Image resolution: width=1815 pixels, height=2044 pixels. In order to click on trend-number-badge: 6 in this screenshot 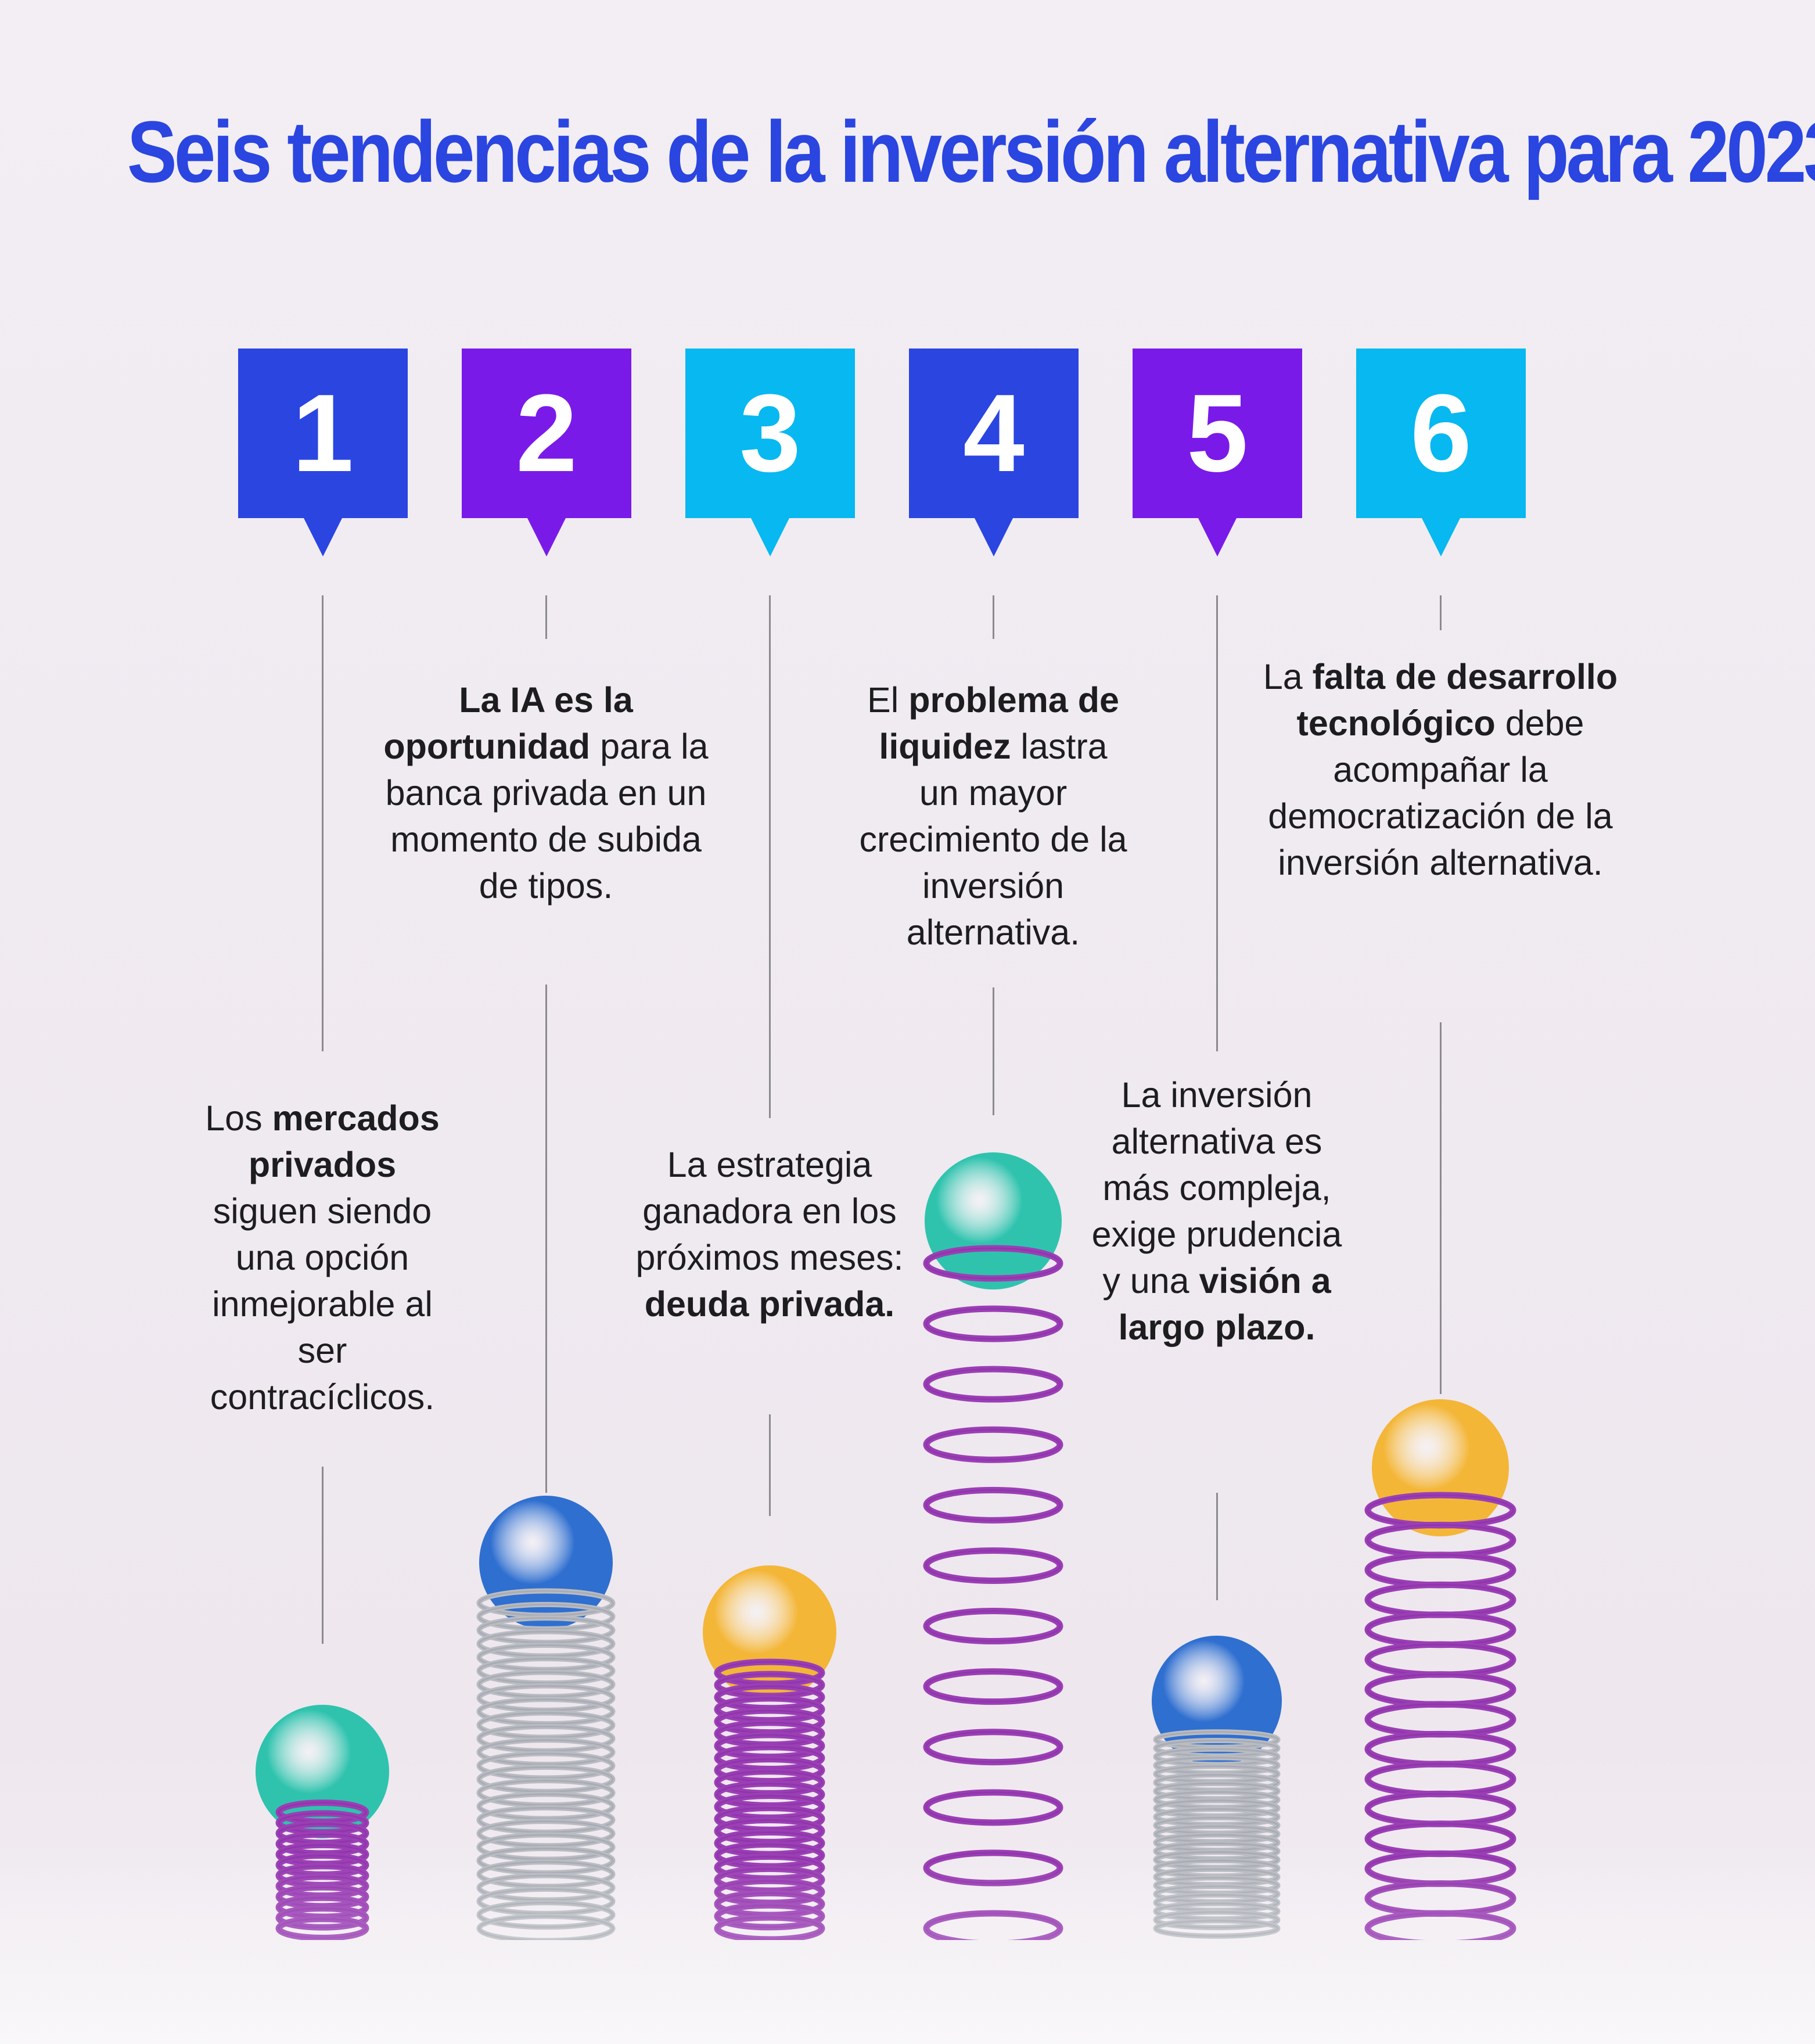, I will do `click(1441, 452)`.